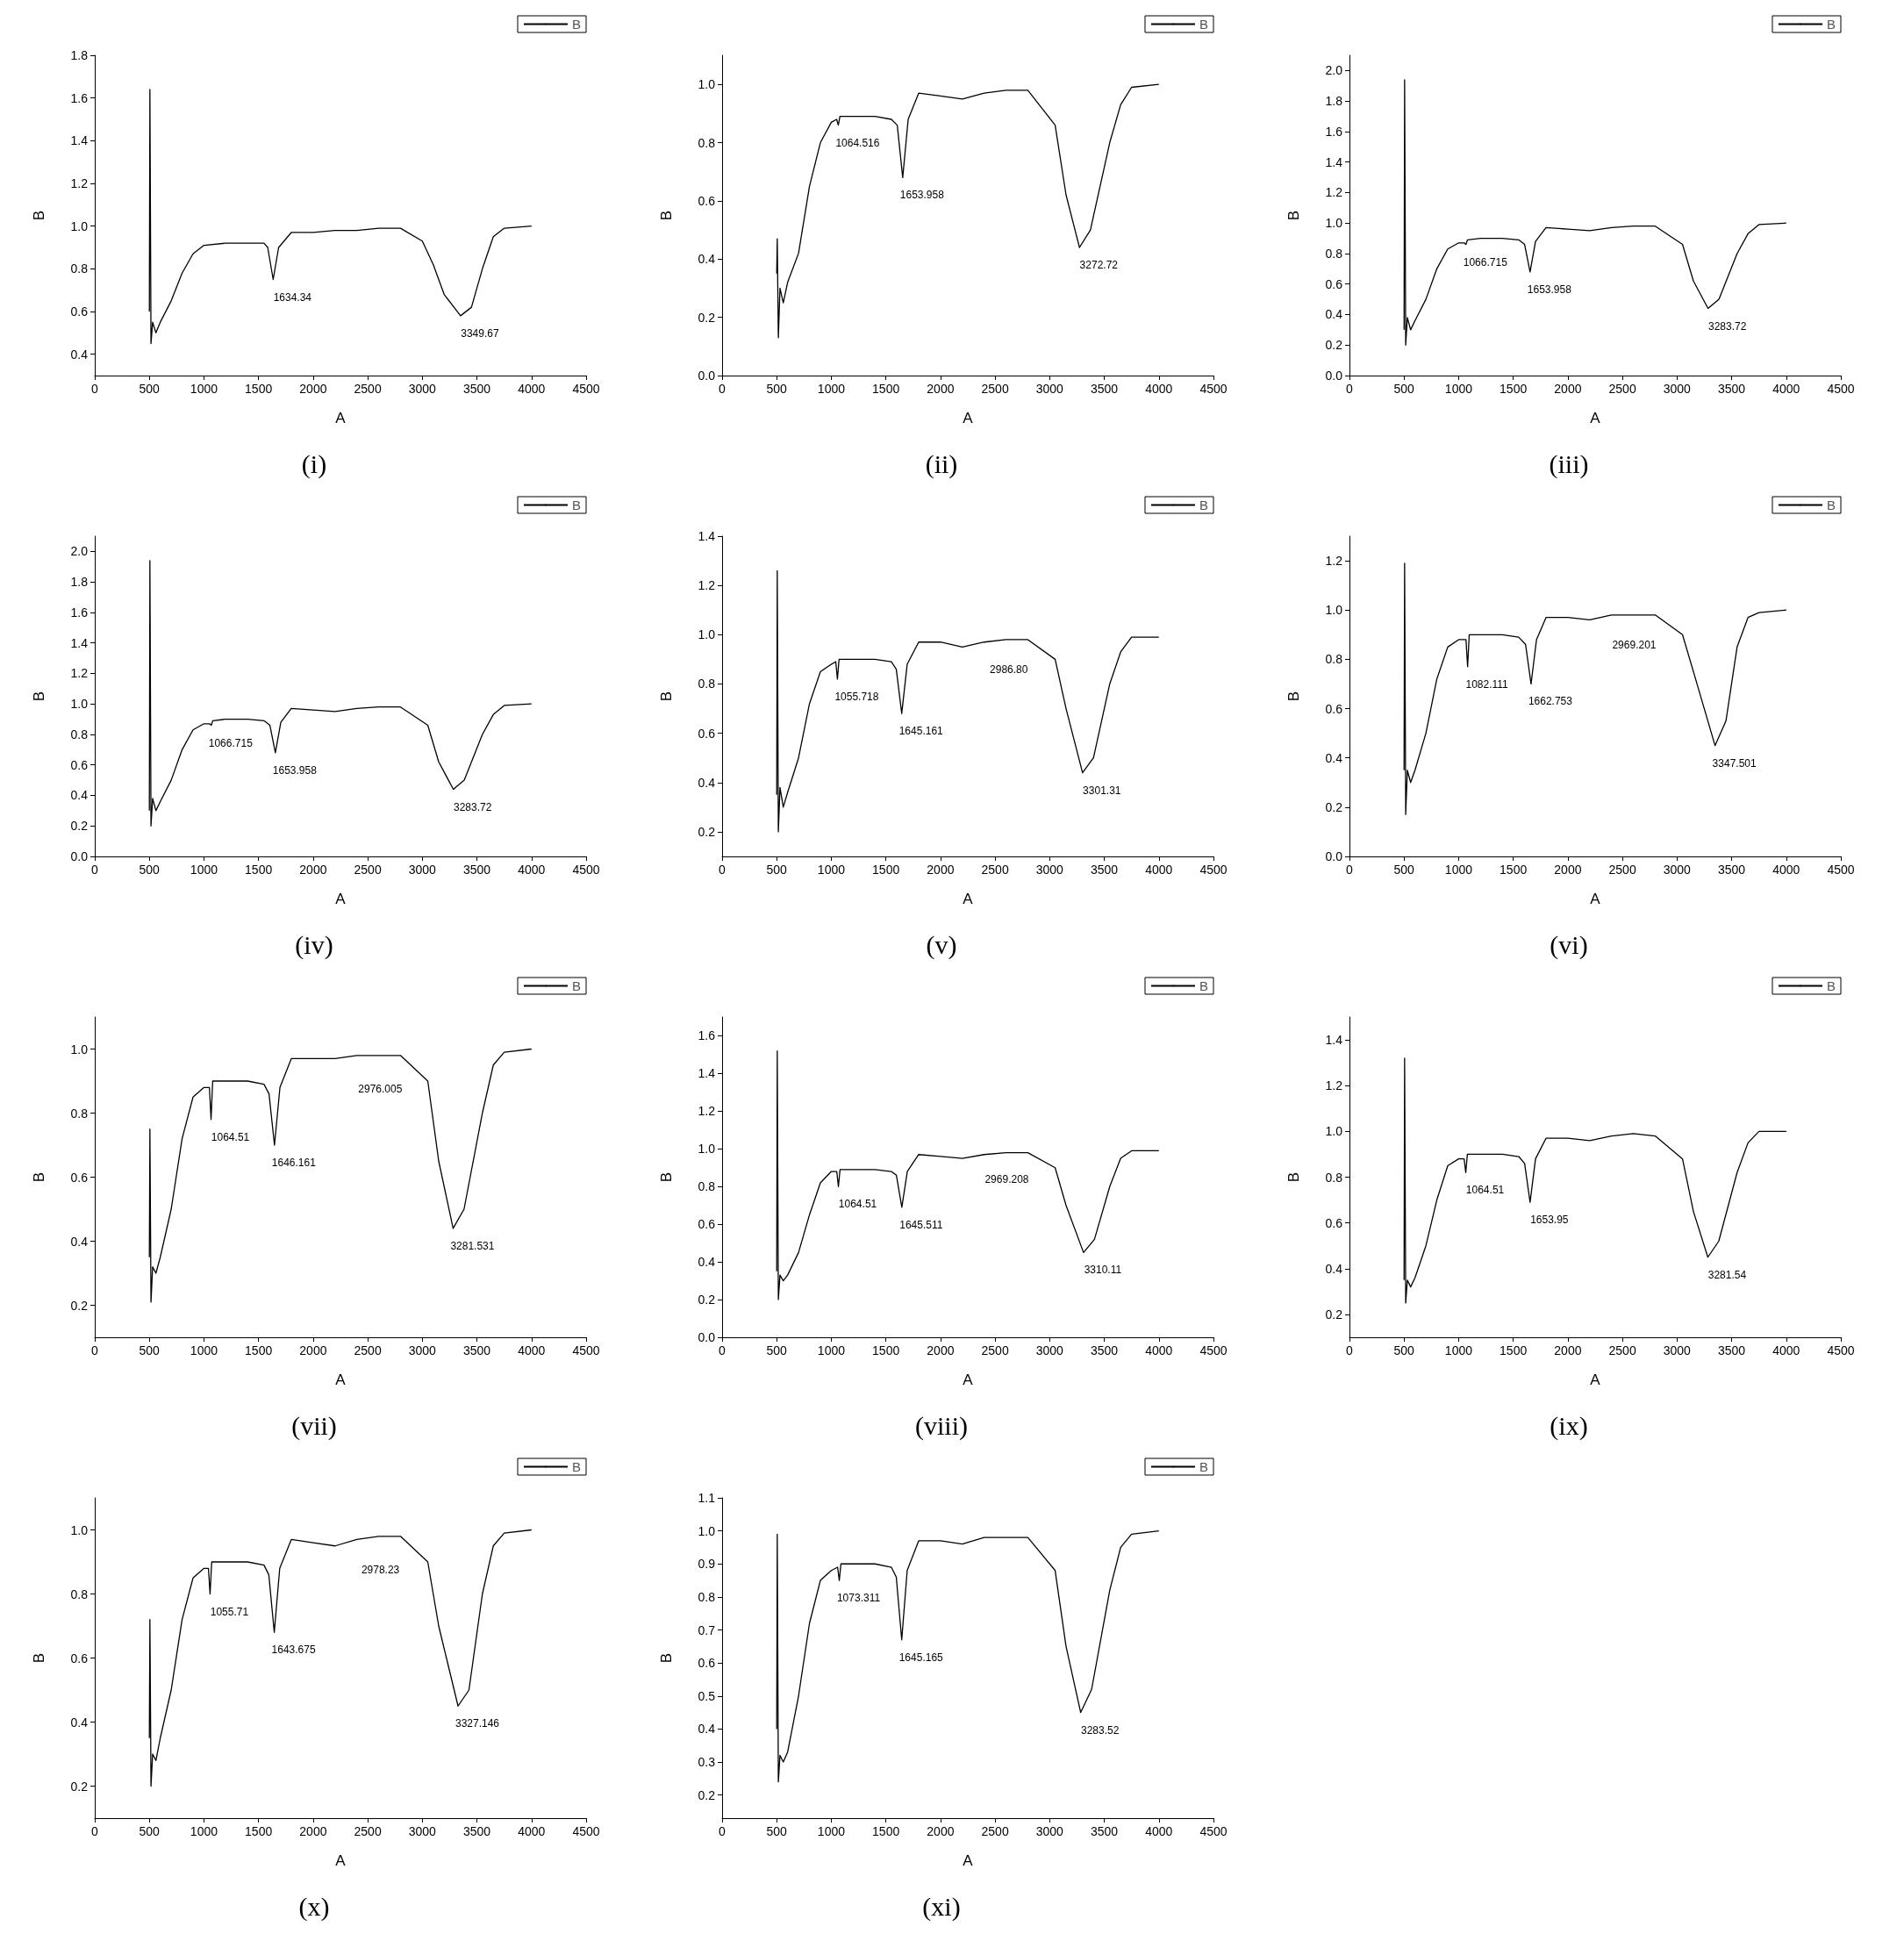 The height and width of the screenshot is (1941, 1904). What do you see at coordinates (340, 1176) in the screenshot?
I see `line-series` at bounding box center [340, 1176].